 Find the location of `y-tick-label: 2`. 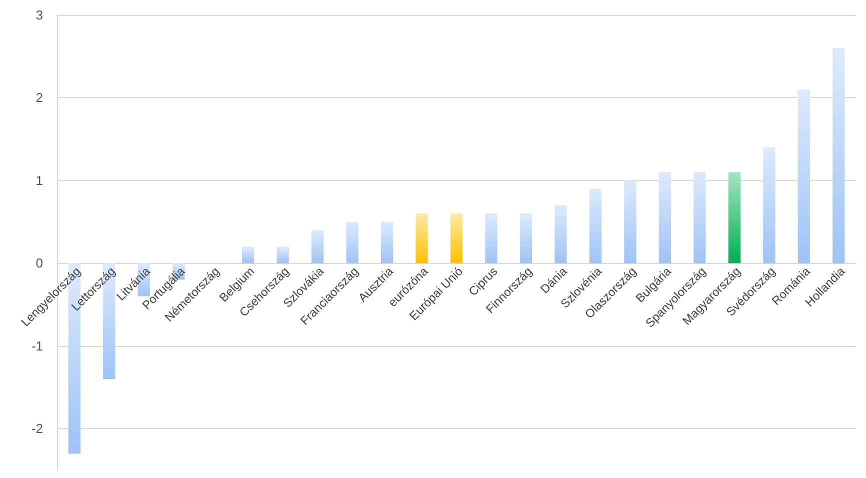

y-tick-label: 2 is located at coordinates (39, 98).